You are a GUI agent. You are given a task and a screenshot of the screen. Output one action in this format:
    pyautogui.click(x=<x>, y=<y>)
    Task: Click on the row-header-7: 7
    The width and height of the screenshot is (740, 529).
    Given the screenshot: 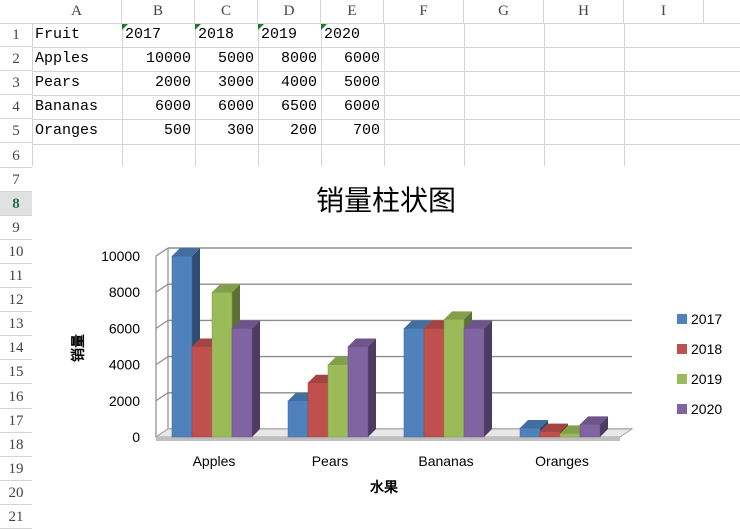 What is the action you would take?
    pyautogui.click(x=16, y=180)
    